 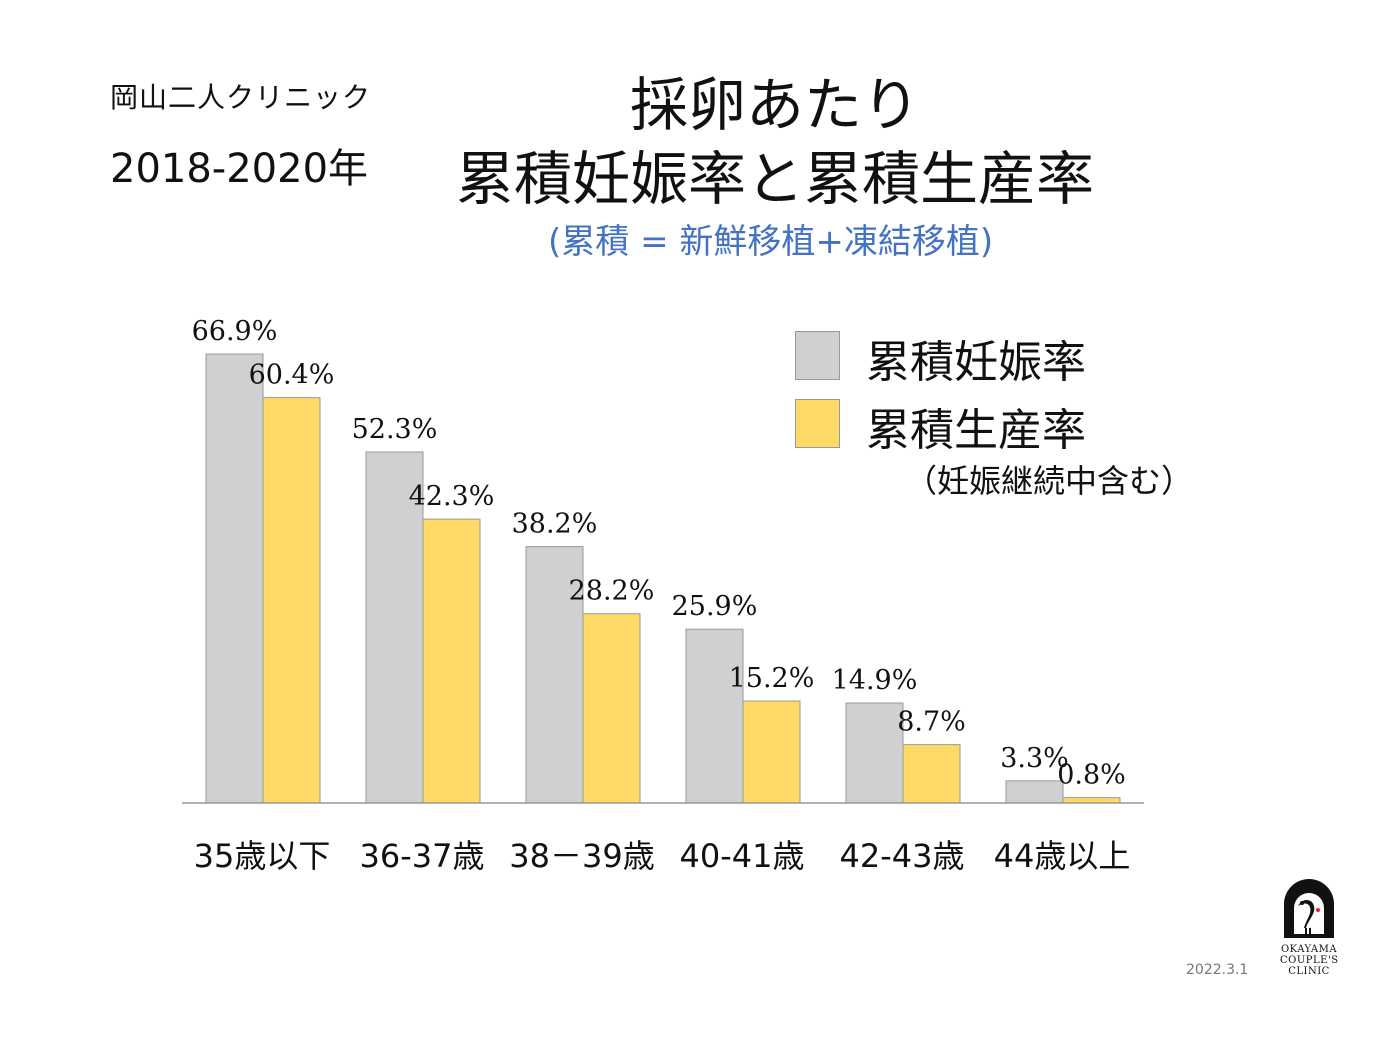 What do you see at coordinates (292, 375) in the screenshot?
I see `data-label-livebirth-0: 60.4%` at bounding box center [292, 375].